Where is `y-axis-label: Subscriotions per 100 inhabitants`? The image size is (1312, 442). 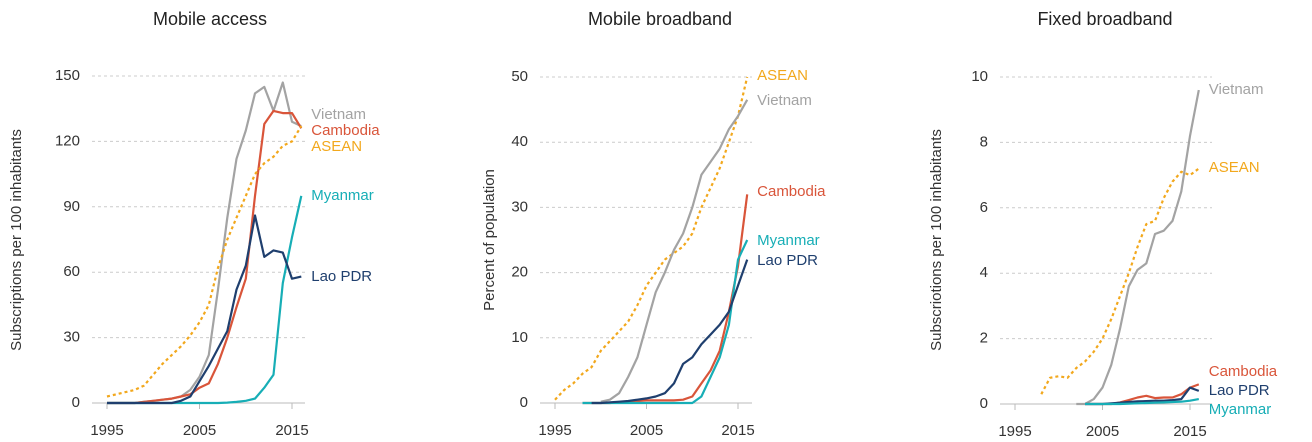 y-axis-label: Subscriotions per 100 inhabitants is located at coordinates (936, 240).